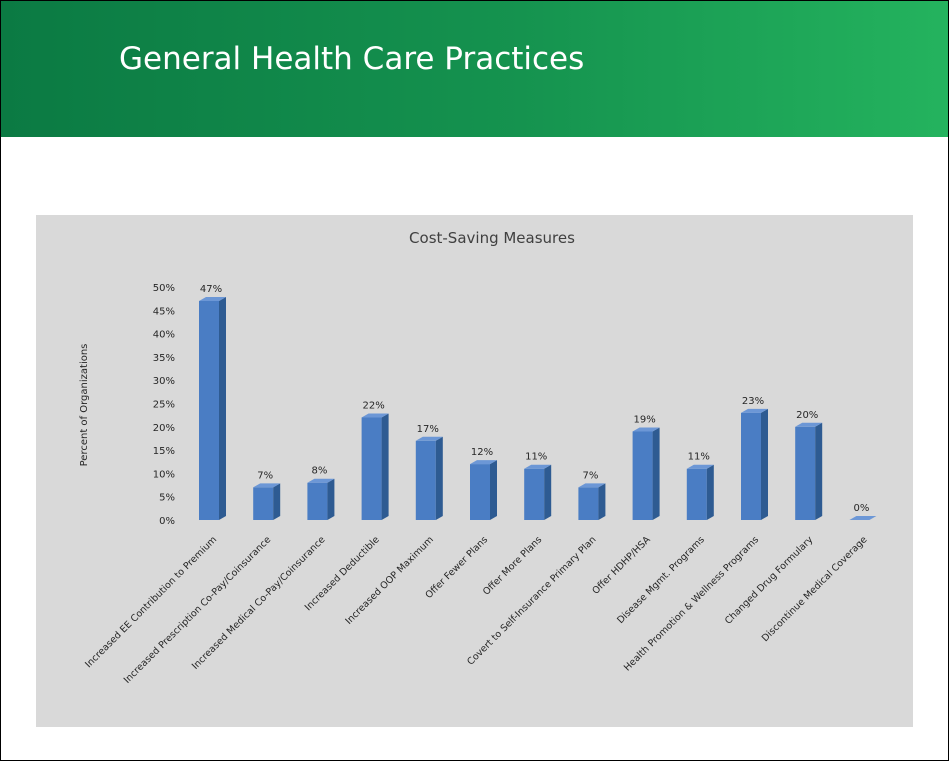 This screenshot has width=949, height=761. I want to click on y-tick-label: 0%, so click(167, 521).